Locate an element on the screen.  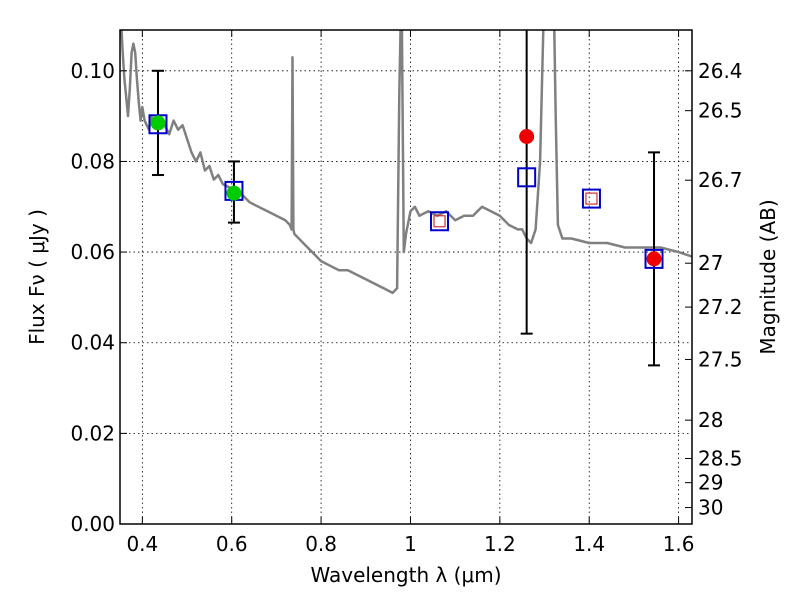
x-tick-label: 1.2 is located at coordinates (500, 544).